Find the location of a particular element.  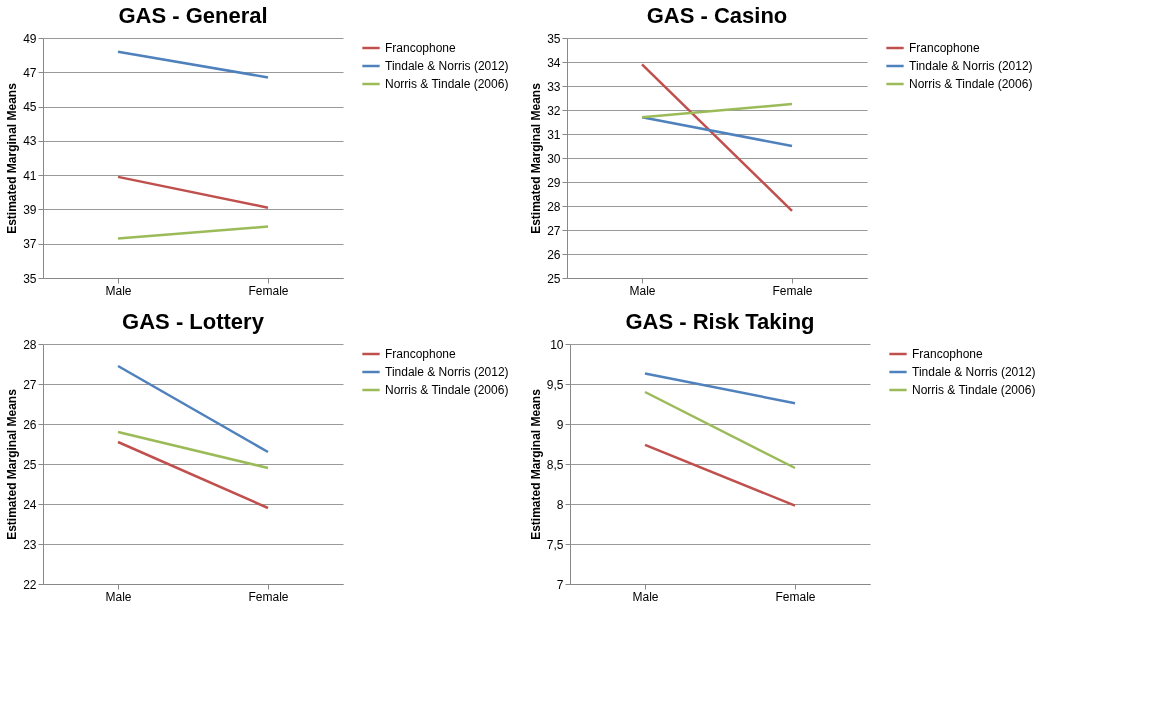

chart-title: GAS - Casino is located at coordinates (717, 15).